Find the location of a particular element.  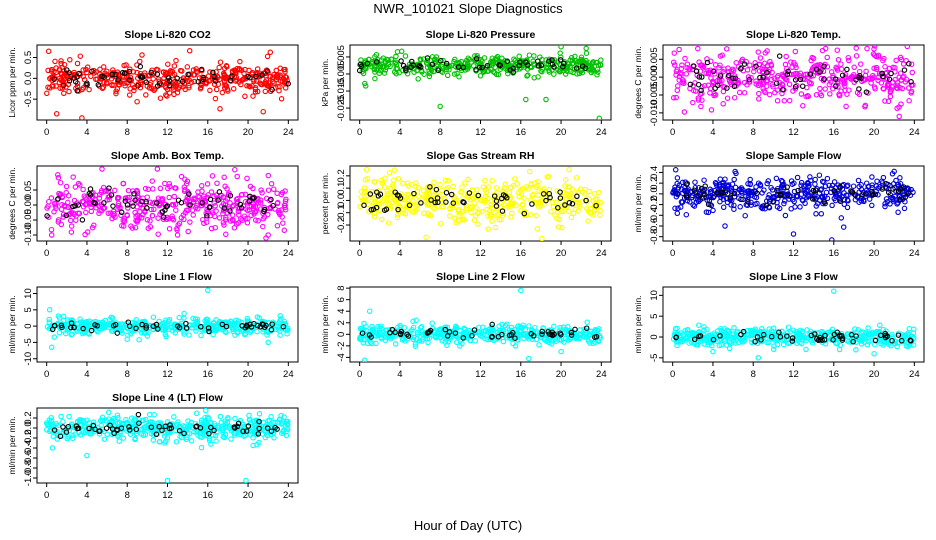

points-layer is located at coordinates (480, 203).